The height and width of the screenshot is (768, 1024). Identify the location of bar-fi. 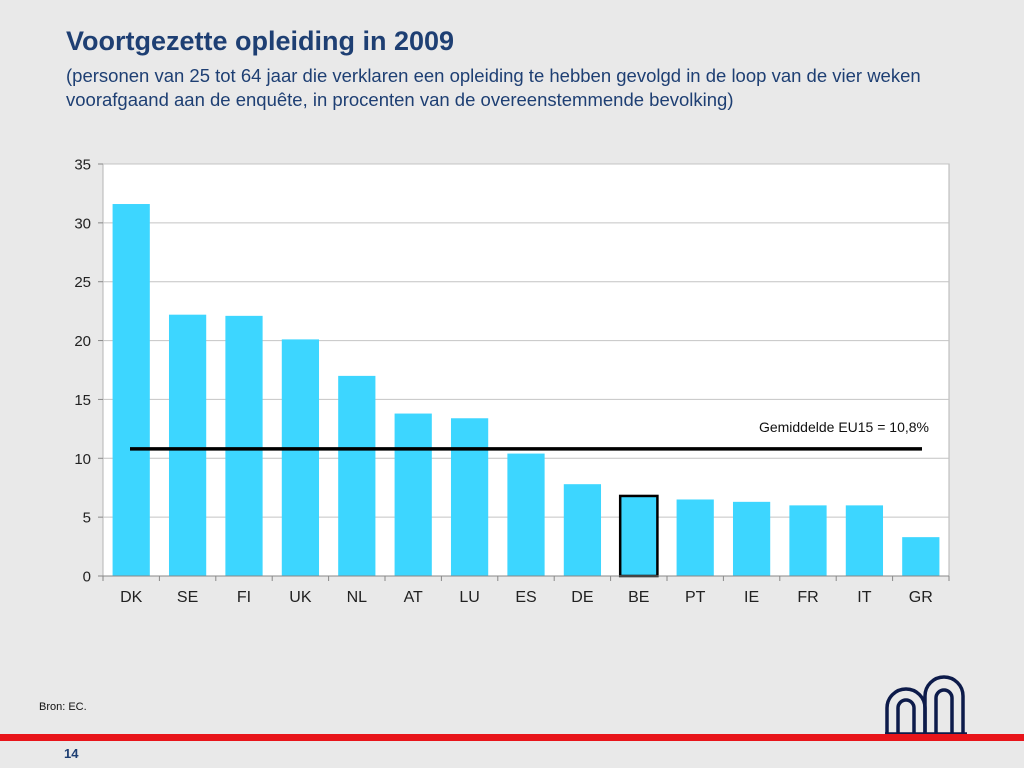
(244, 445).